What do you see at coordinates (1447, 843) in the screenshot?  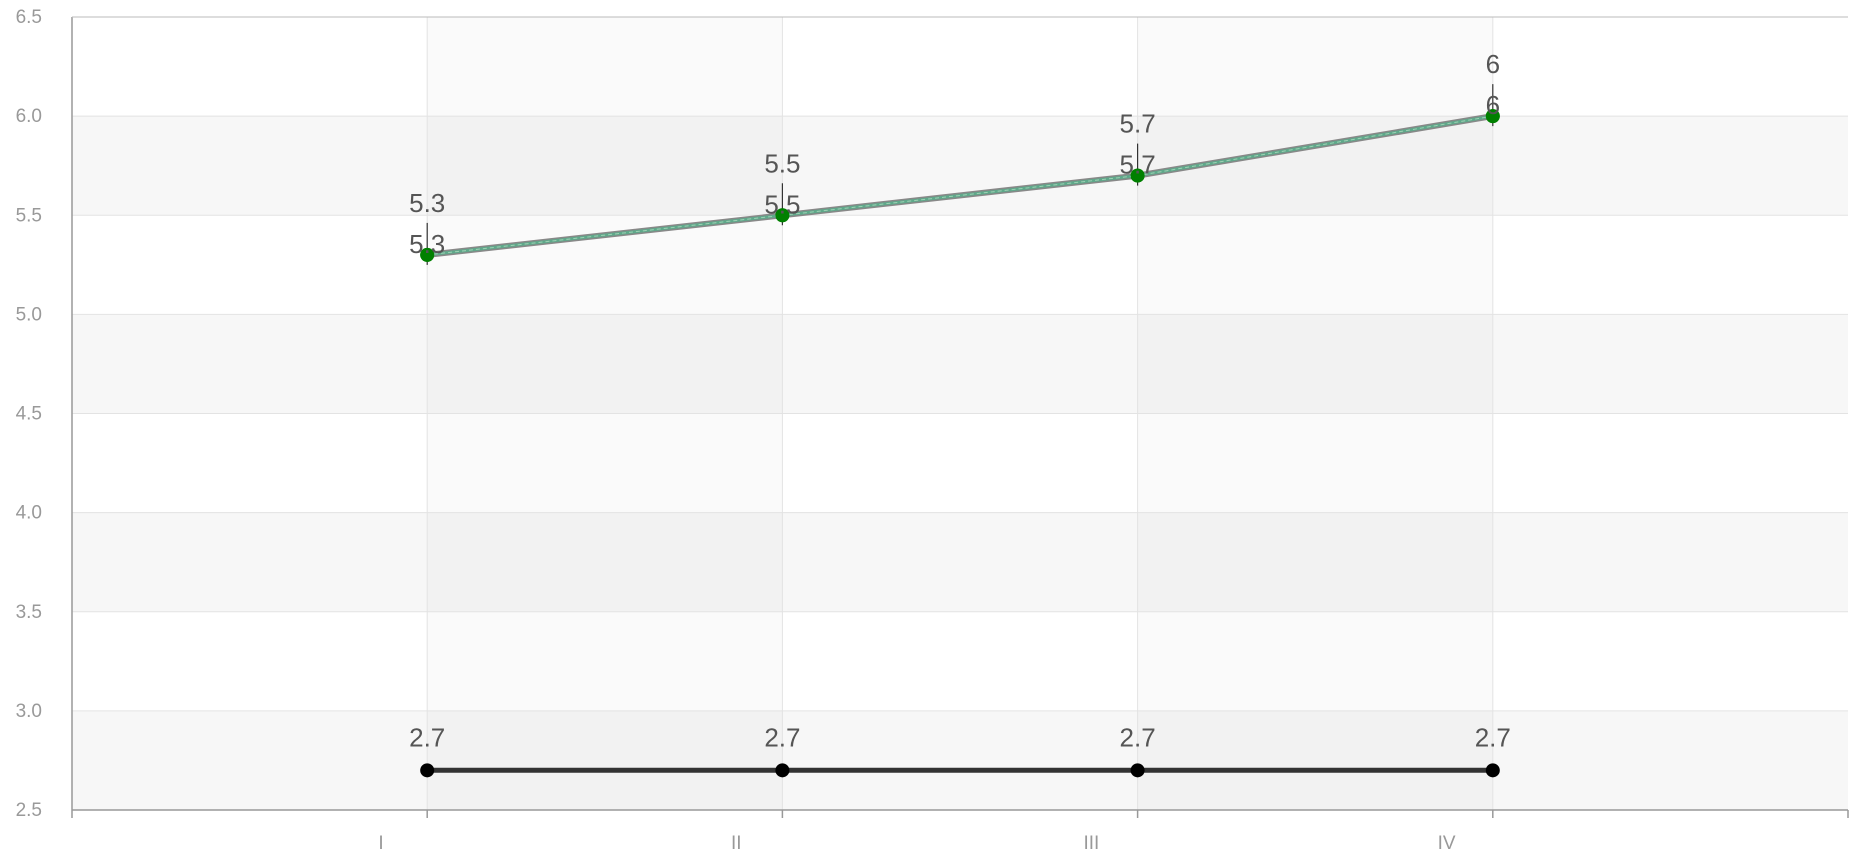 I see `x-tick-label: IV` at bounding box center [1447, 843].